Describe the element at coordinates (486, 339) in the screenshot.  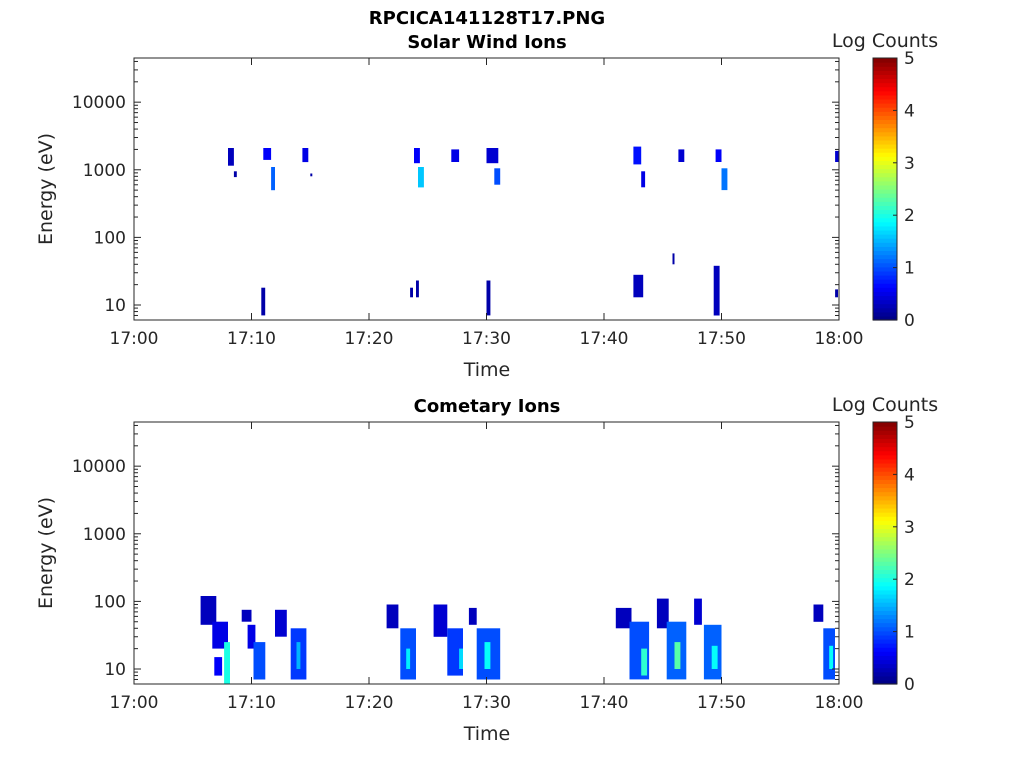
I see `x-tick-label: 17:30` at that location.